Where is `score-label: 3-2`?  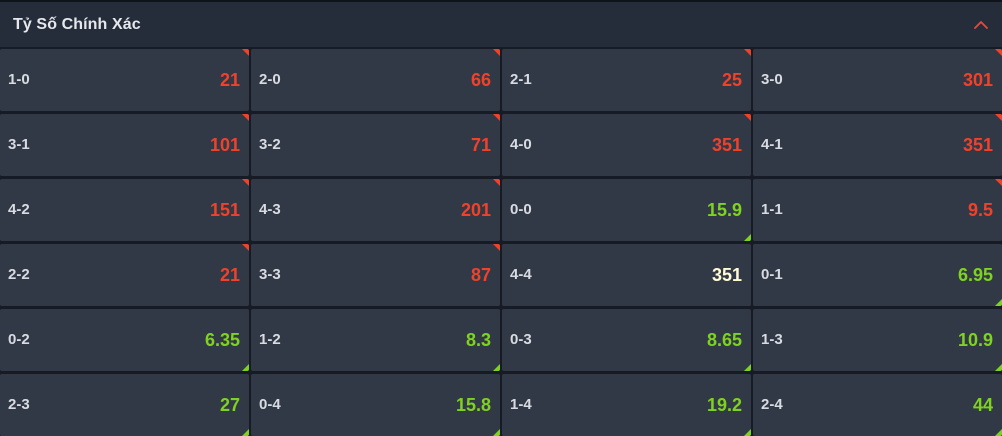 score-label: 3-2 is located at coordinates (270, 144).